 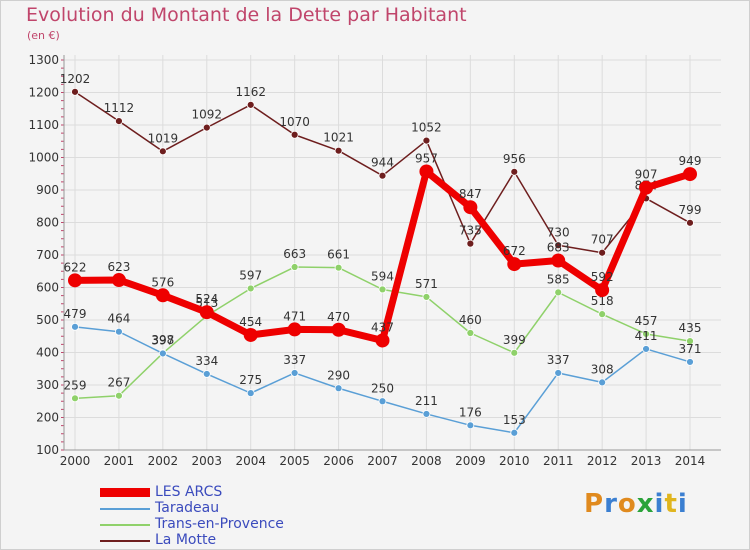 I want to click on data-label-la-motte: 730, so click(x=558, y=232).